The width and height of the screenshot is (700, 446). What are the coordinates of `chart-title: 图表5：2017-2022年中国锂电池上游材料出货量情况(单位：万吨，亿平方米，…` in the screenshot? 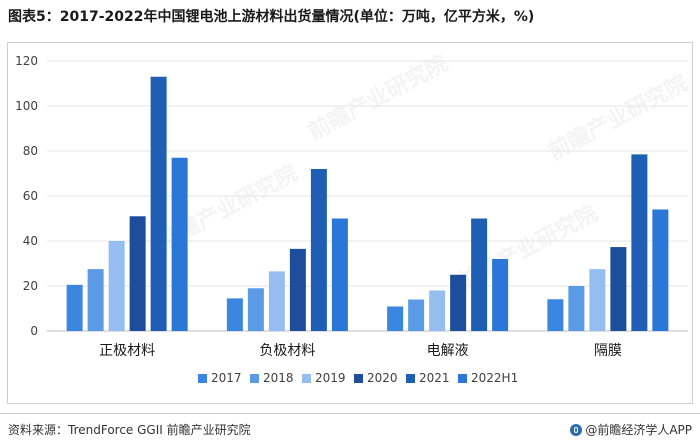 It's located at (271, 17).